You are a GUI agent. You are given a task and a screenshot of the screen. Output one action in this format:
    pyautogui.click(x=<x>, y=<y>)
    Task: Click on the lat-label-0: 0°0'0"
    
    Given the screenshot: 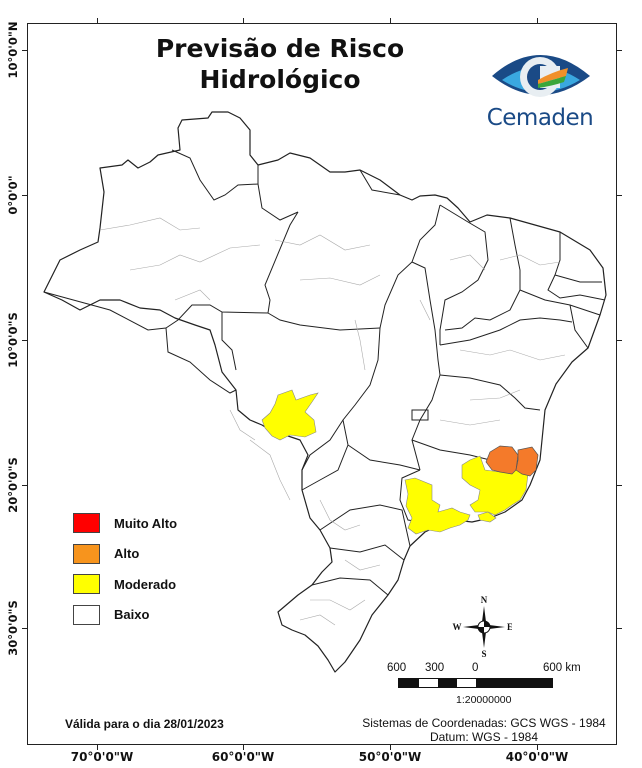 What is the action you would take?
    pyautogui.click(x=13, y=194)
    